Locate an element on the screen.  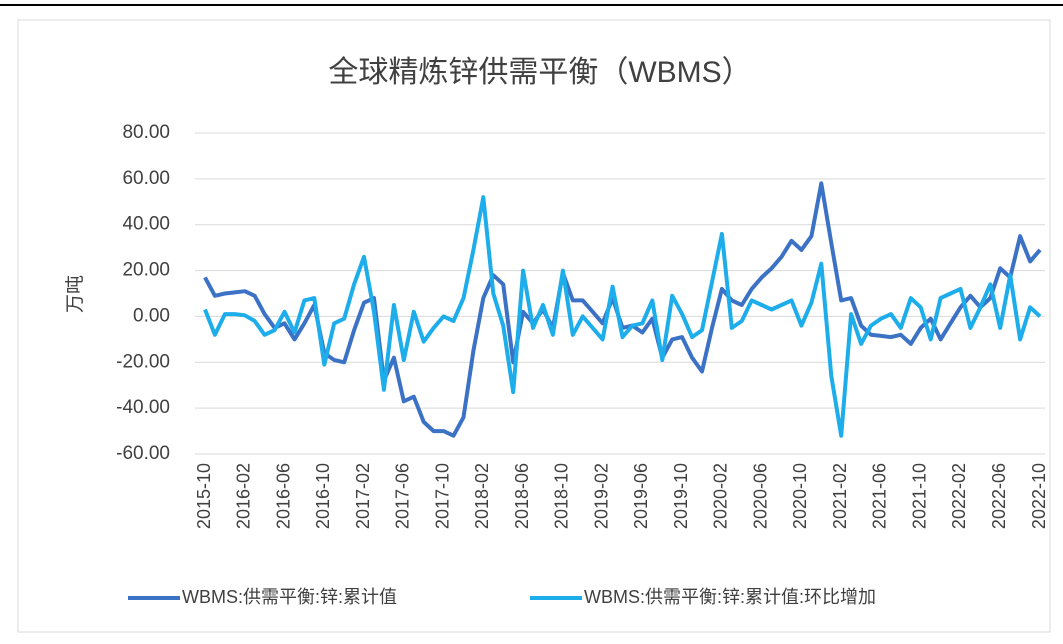
x-tick-label: 2020-10 is located at coordinates (800, 496).